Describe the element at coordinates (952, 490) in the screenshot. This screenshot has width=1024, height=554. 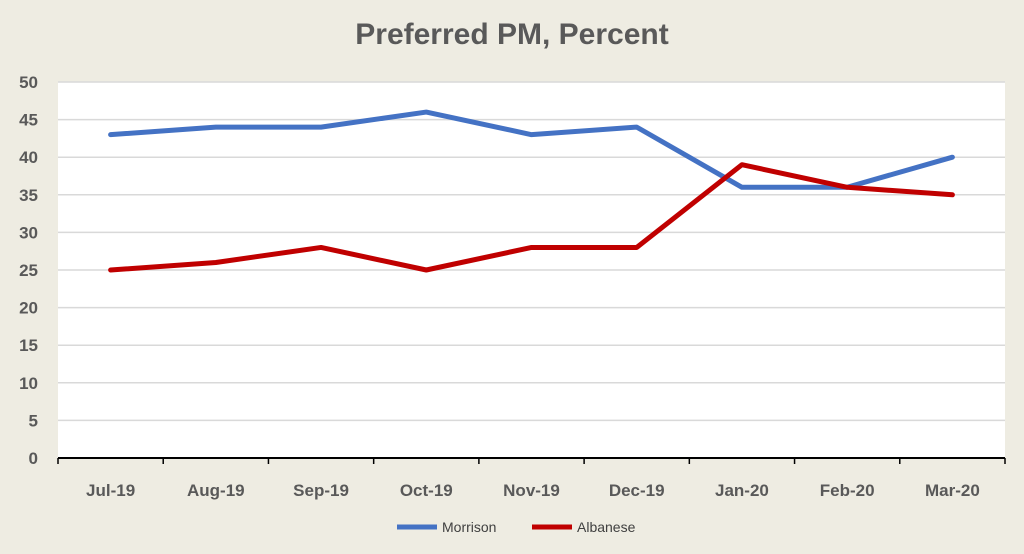
I see `x-tick-label: Mar-20` at that location.